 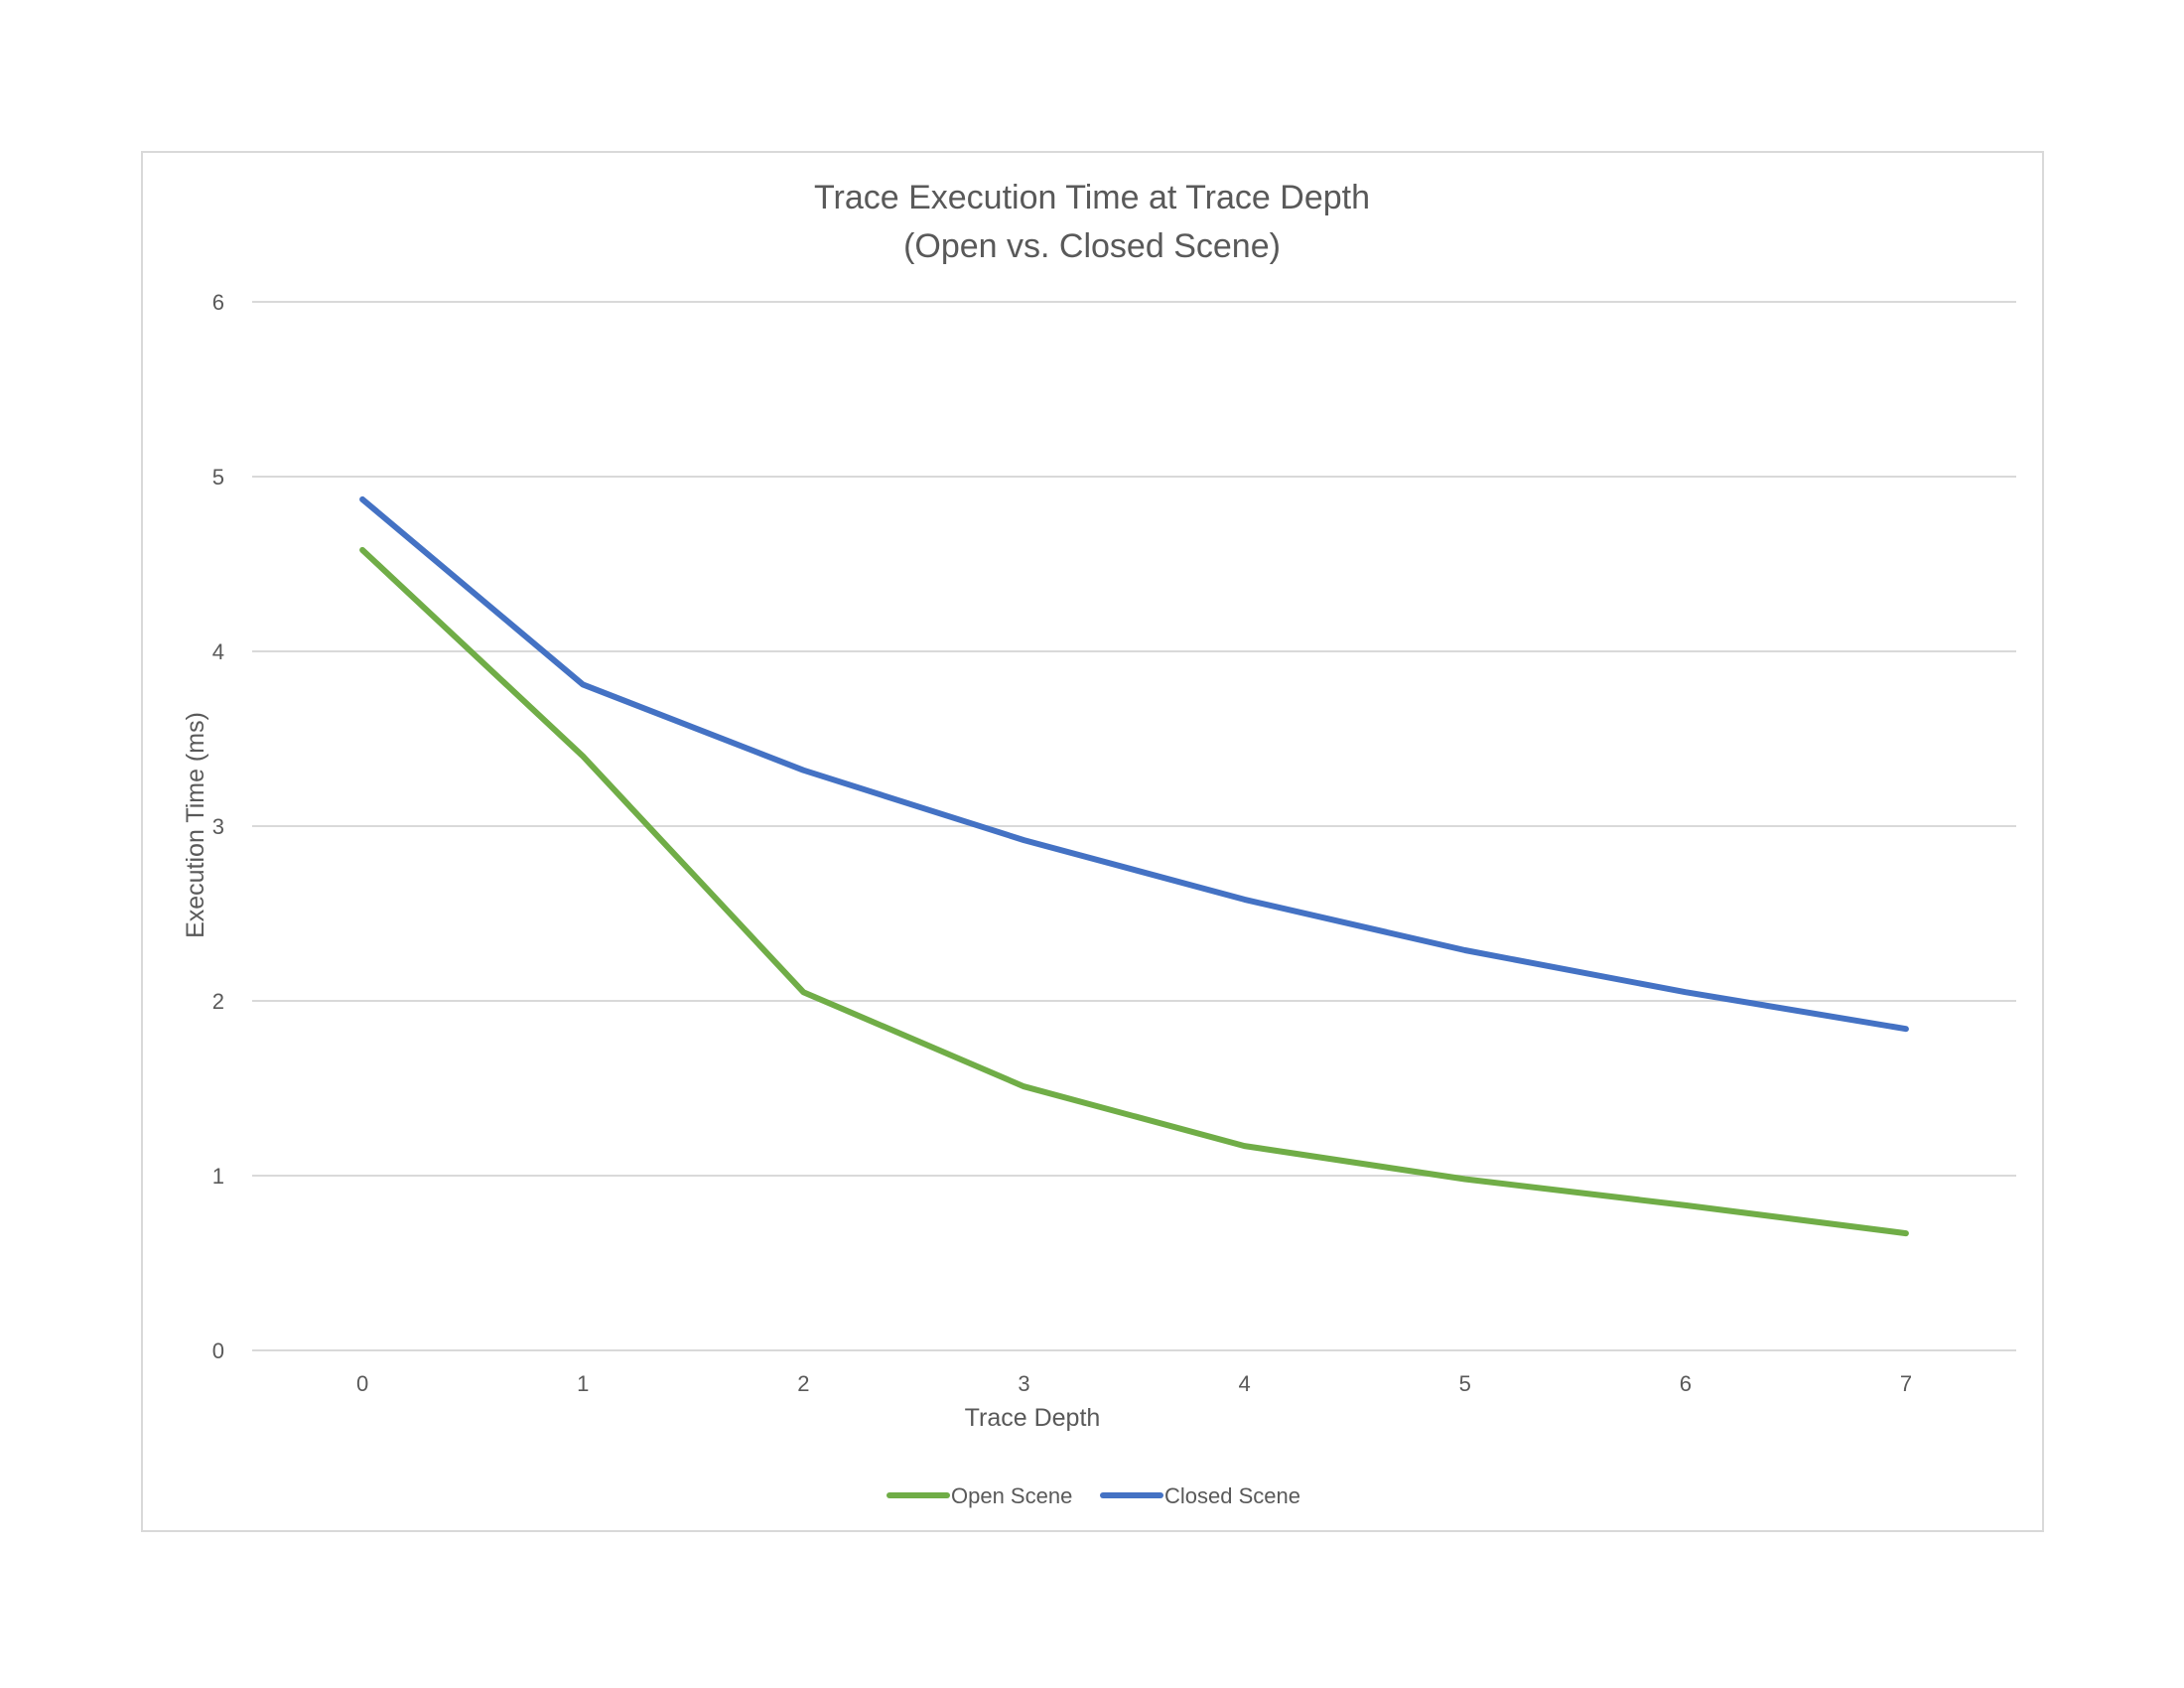 What do you see at coordinates (218, 651) in the screenshot?
I see `y-tick-label: 4` at bounding box center [218, 651].